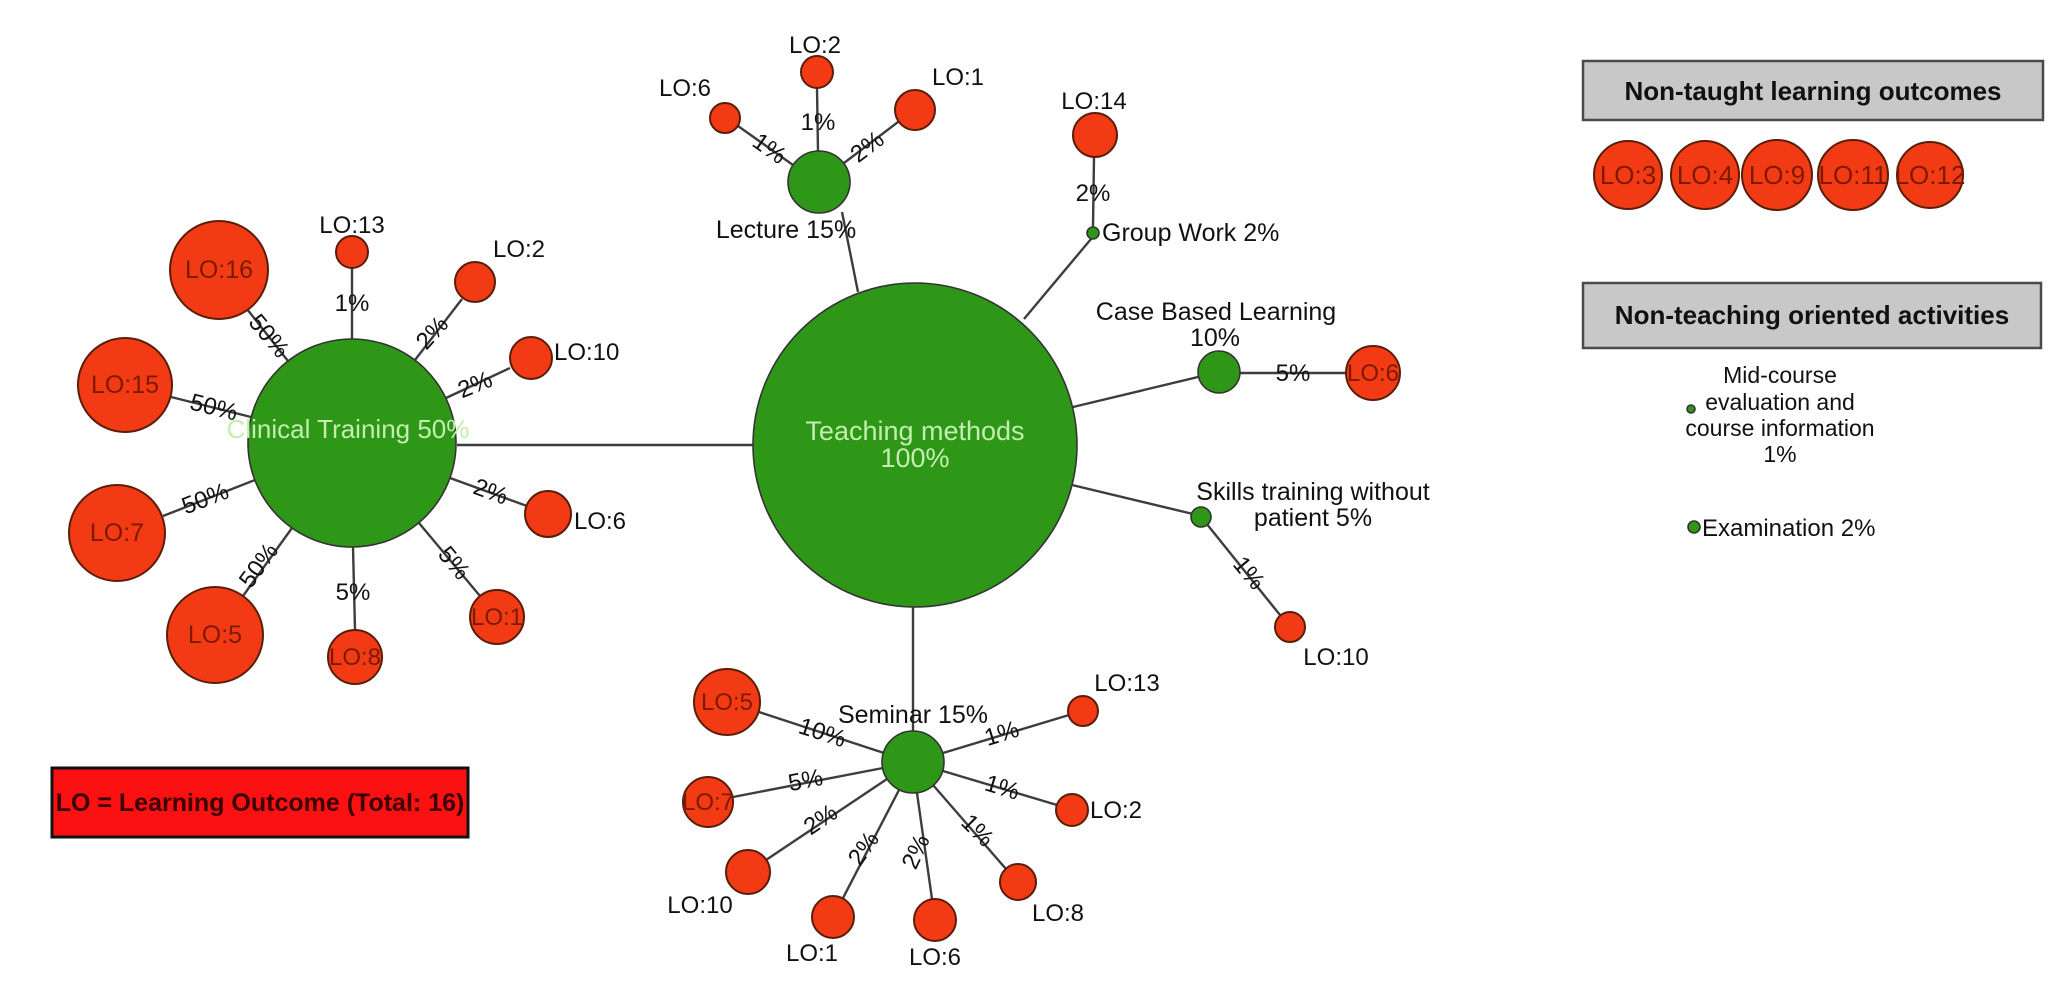 The height and width of the screenshot is (1006, 2059). I want to click on pct-case-based-lo6: 5%, so click(1293, 373).